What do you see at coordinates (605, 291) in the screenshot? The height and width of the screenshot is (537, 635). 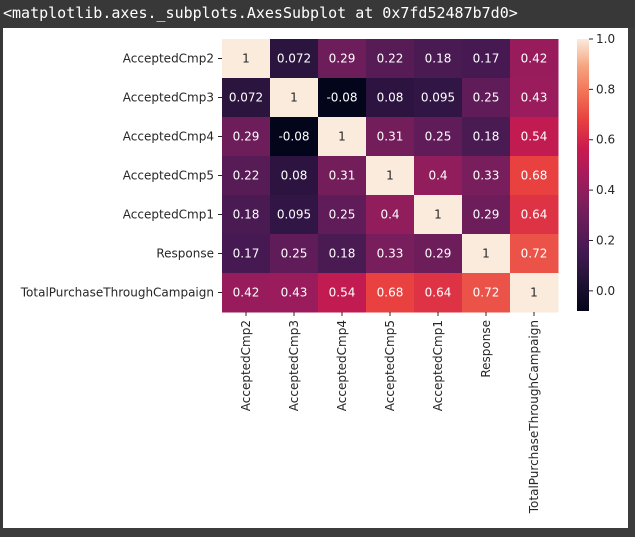 I see `colorbar-tick-label: 0.0` at bounding box center [605, 291].